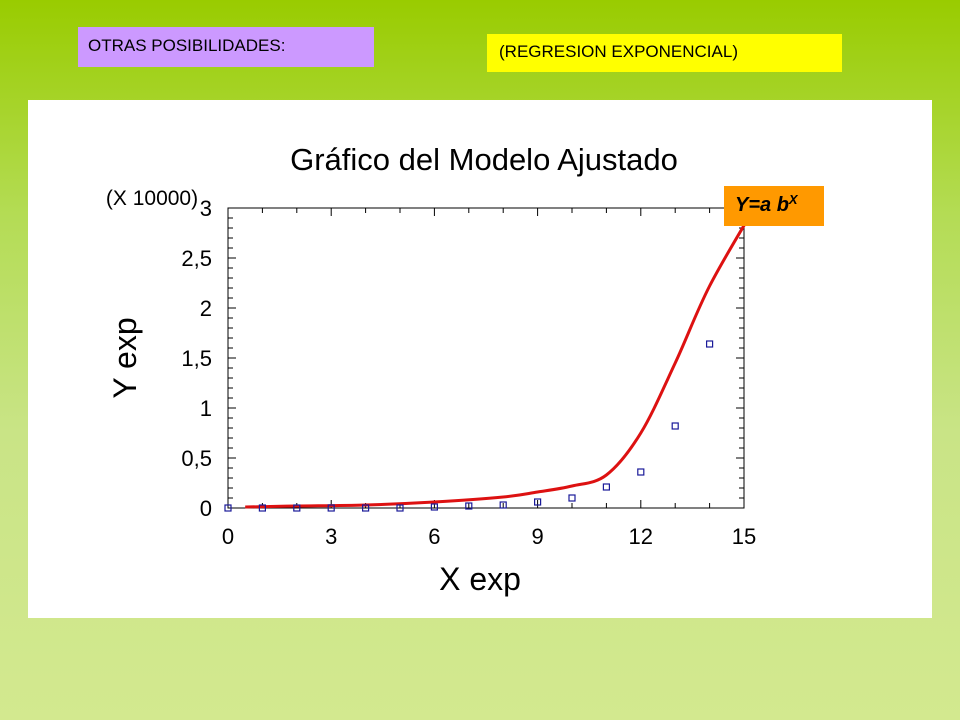 Image resolution: width=960 pixels, height=720 pixels. I want to click on x-axis-label: X exp, so click(480, 579).